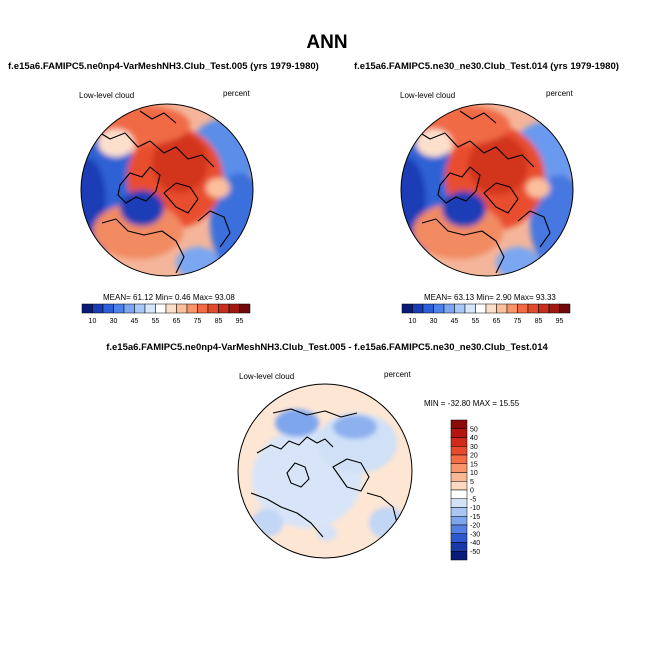  What do you see at coordinates (475, 508) in the screenshot?
I see `colorbar-tick-label: -10` at bounding box center [475, 508].